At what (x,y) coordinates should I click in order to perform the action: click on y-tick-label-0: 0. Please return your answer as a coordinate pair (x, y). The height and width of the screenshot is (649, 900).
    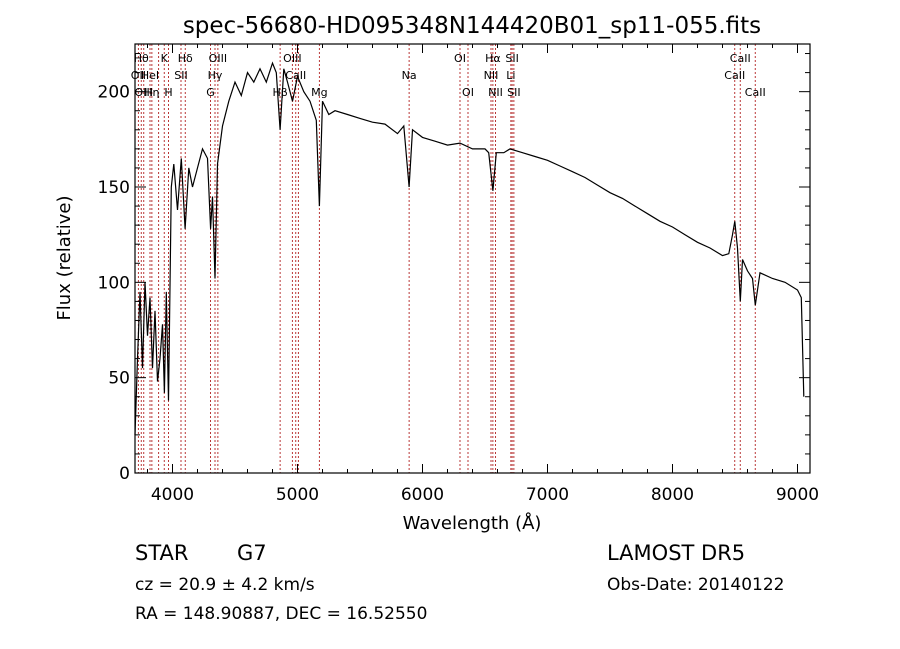
    Looking at the image, I should click on (124, 474).